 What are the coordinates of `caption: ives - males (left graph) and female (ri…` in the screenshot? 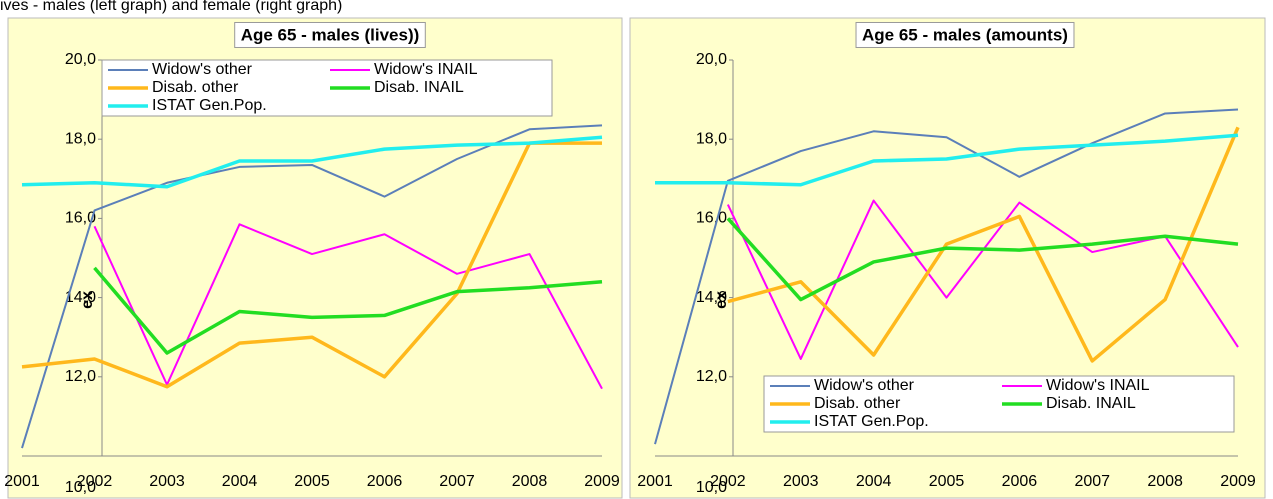 It's located at (171, 7).